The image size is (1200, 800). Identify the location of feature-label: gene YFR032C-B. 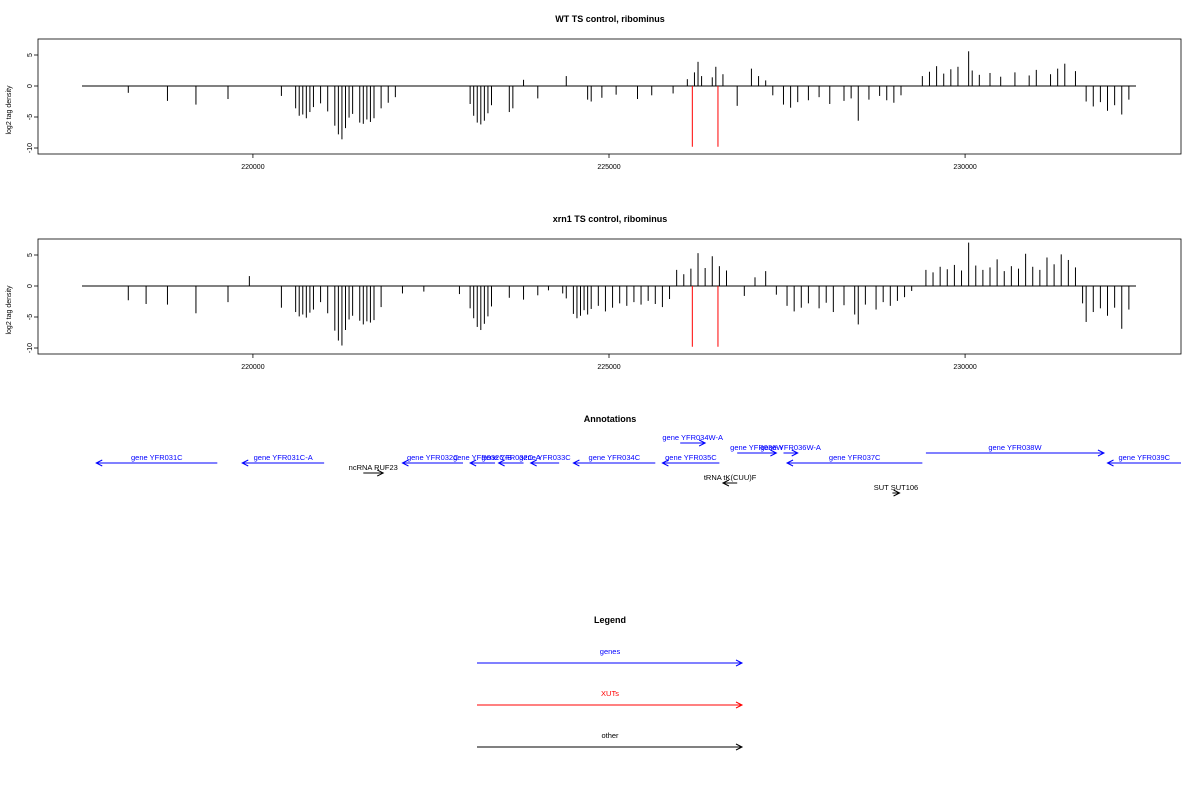
(482, 457).